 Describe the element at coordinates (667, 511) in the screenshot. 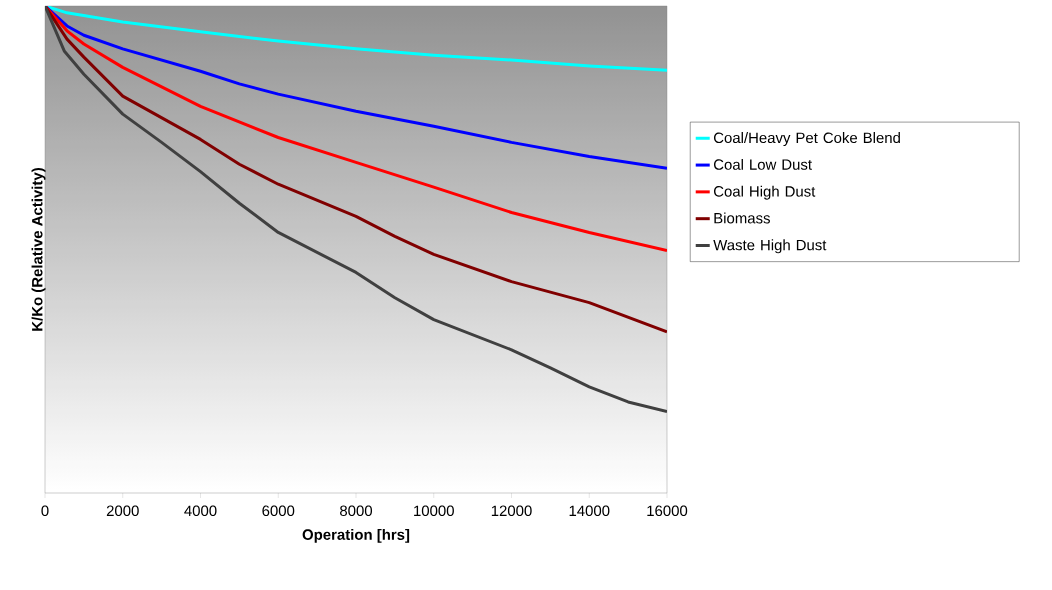

I see `x-tick-label: 16000` at that location.